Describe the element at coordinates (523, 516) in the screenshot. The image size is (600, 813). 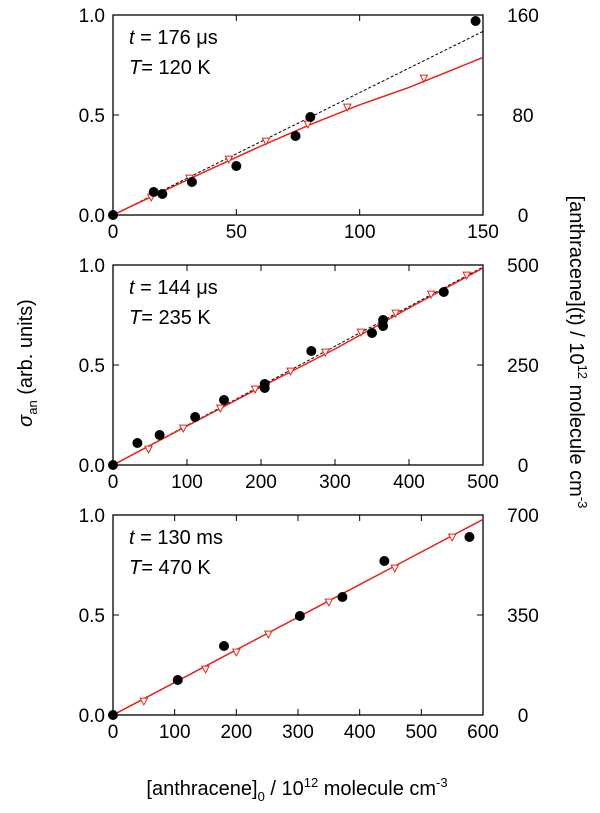
I see `y2-tick-label: 700` at that location.